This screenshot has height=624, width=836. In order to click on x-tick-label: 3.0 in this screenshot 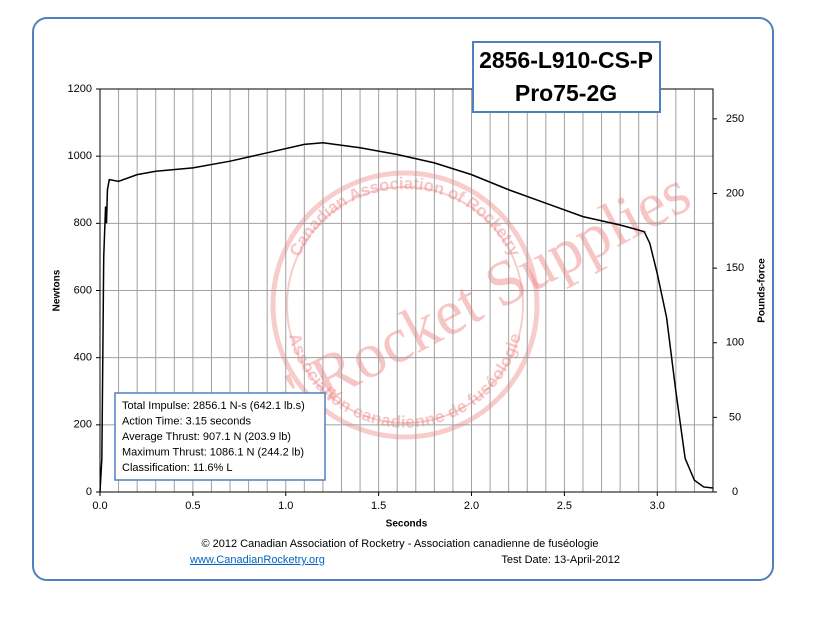, I will do `click(657, 506)`.